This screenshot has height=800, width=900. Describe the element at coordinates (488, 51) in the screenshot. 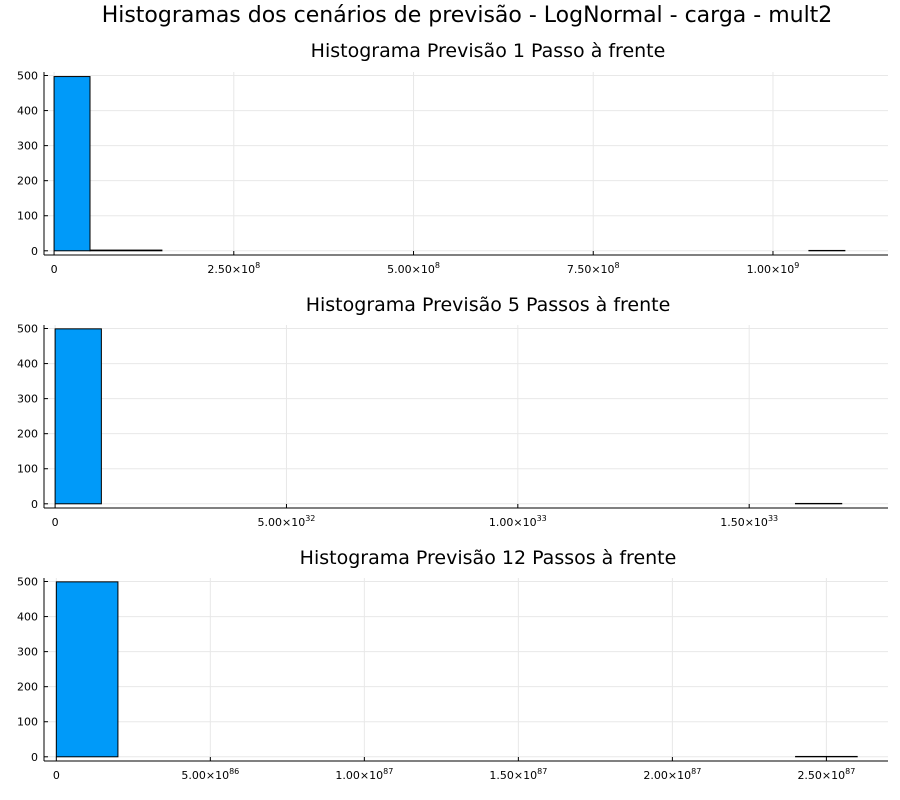

I see `panel-title: Histograma Previsão 1 Passo à frente` at that location.